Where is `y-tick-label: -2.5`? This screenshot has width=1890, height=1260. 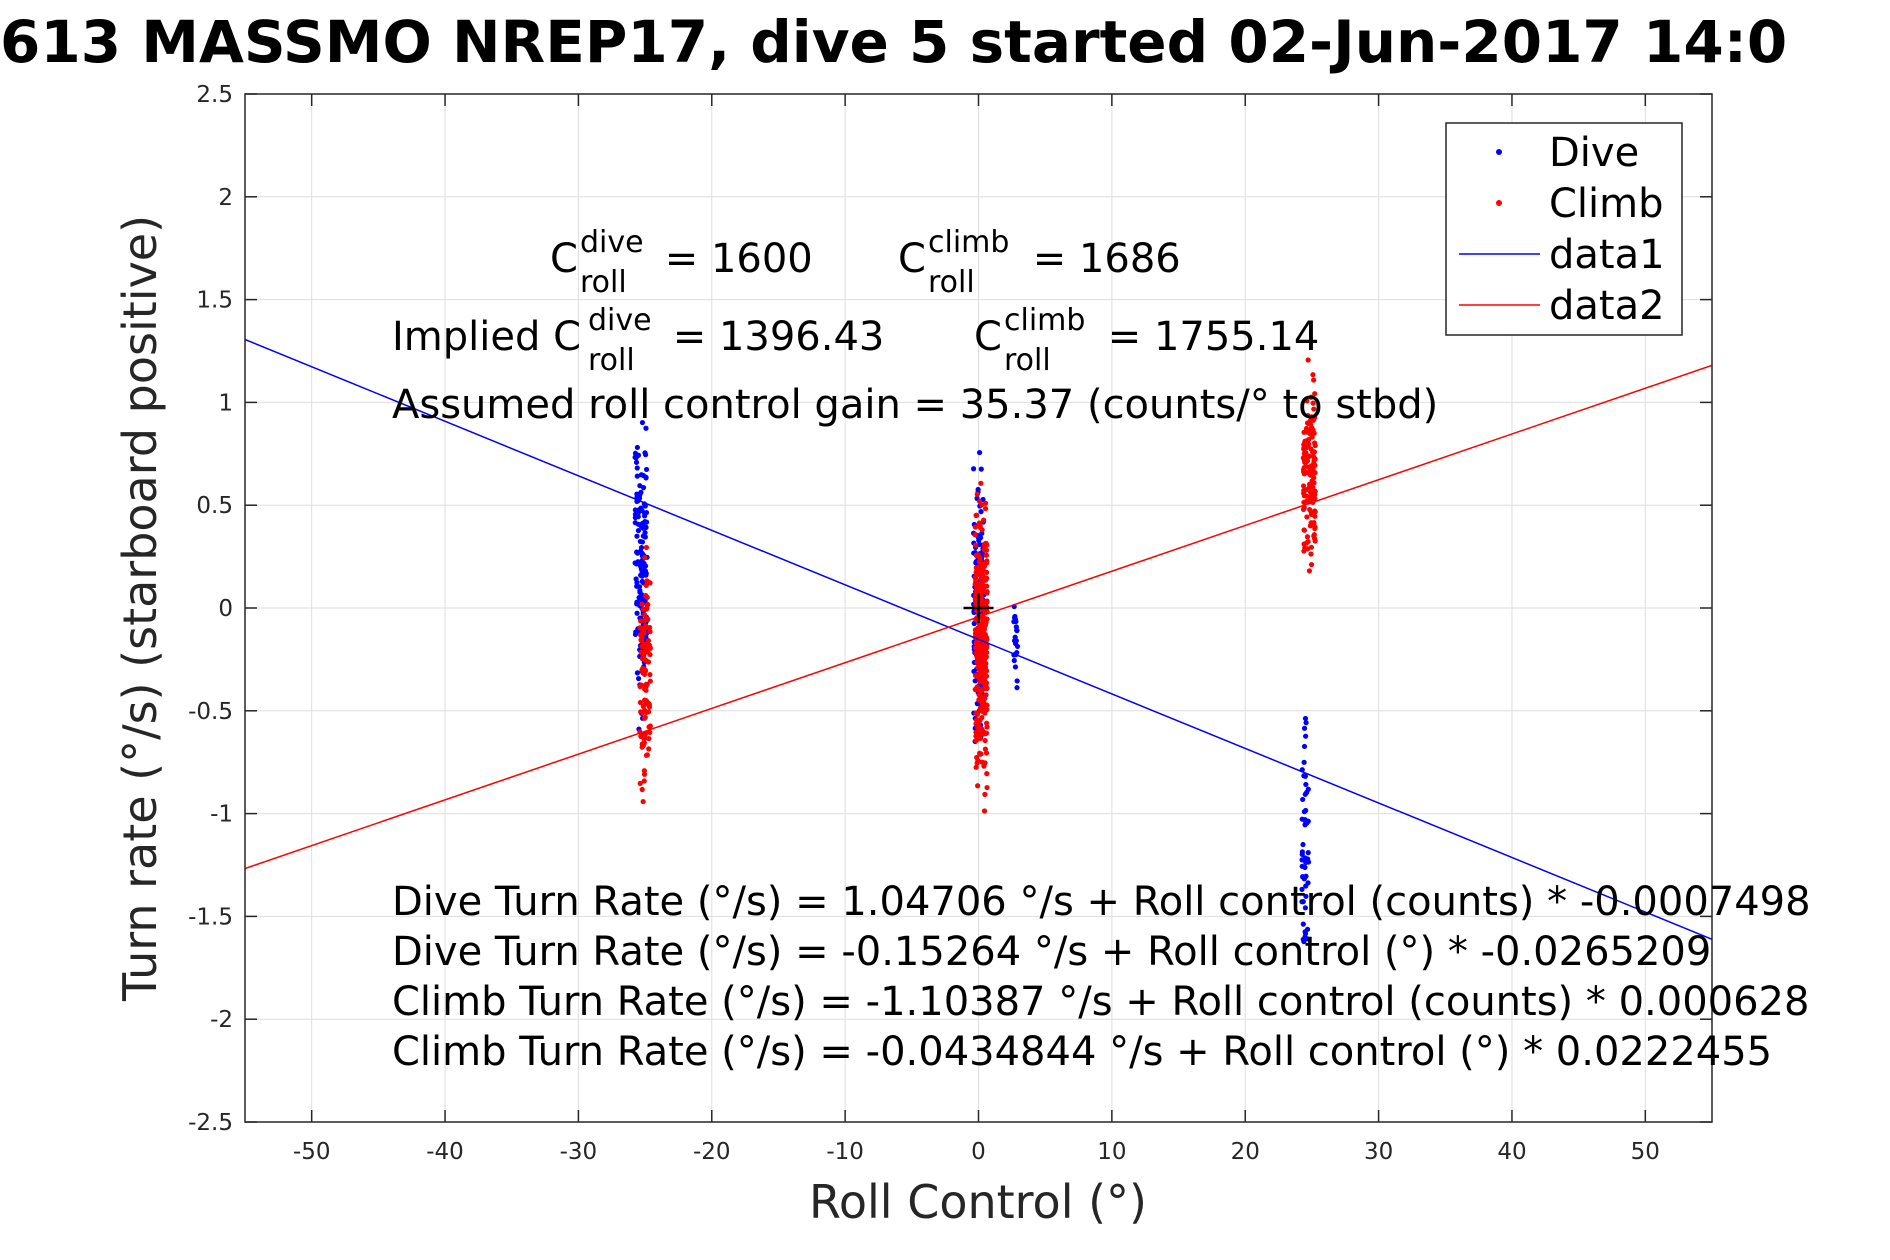 y-tick-label: -2.5 is located at coordinates (210, 1123).